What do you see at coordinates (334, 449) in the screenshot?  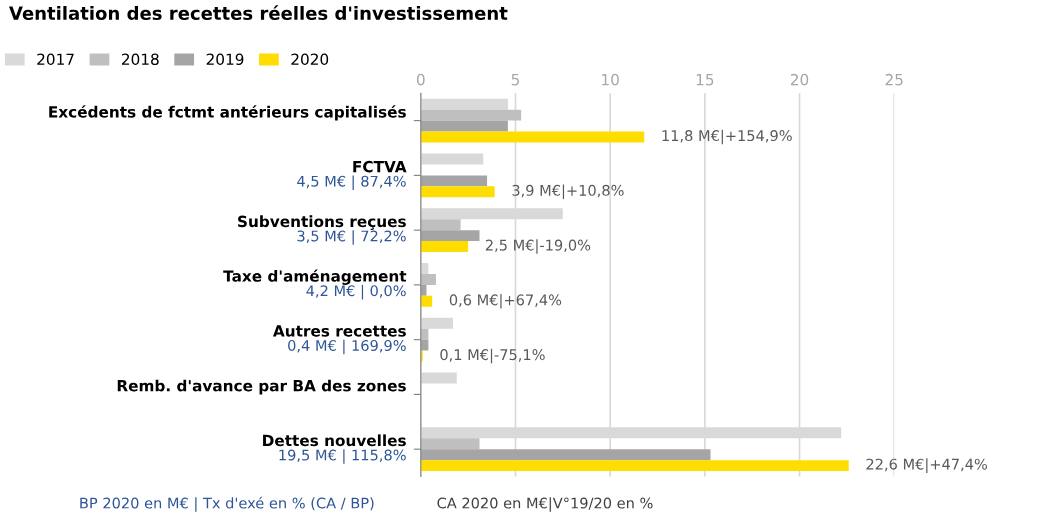 I see `y-tick-label: Dettes nouvelles 19,5 M€ | 115,8%` at bounding box center [334, 449].